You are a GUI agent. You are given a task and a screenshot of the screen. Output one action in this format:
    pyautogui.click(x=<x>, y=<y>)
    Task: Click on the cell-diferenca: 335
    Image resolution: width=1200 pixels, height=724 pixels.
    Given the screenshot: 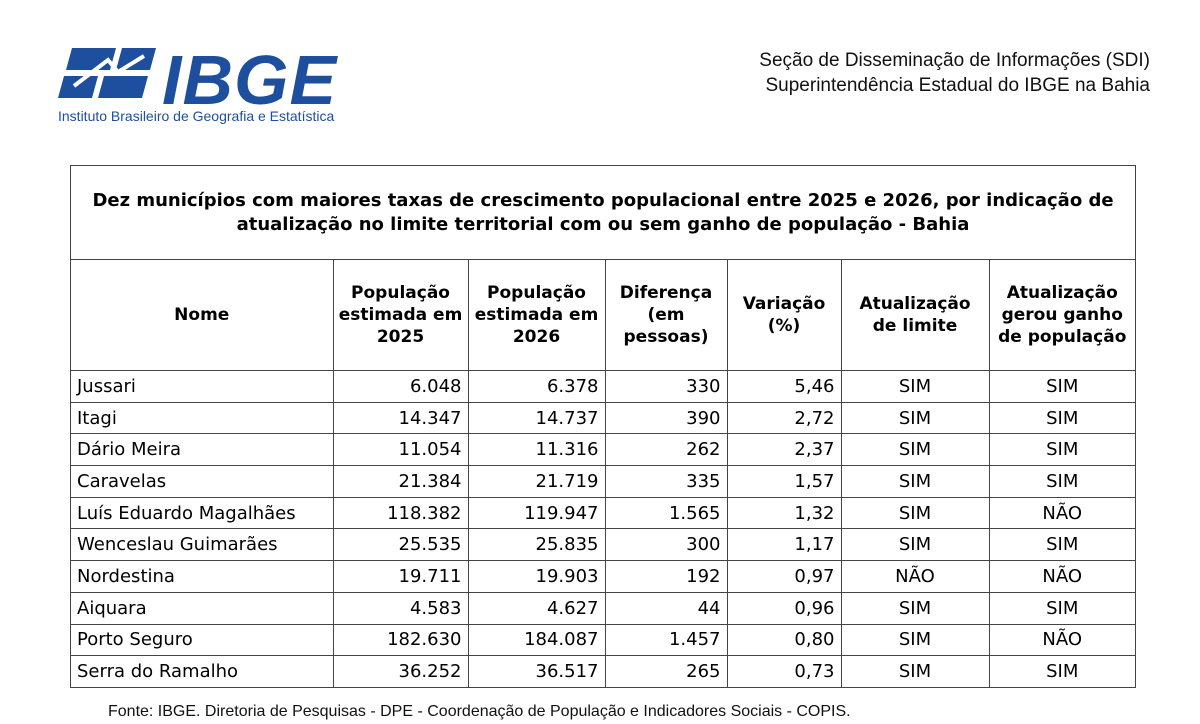 What is the action you would take?
    pyautogui.click(x=666, y=481)
    